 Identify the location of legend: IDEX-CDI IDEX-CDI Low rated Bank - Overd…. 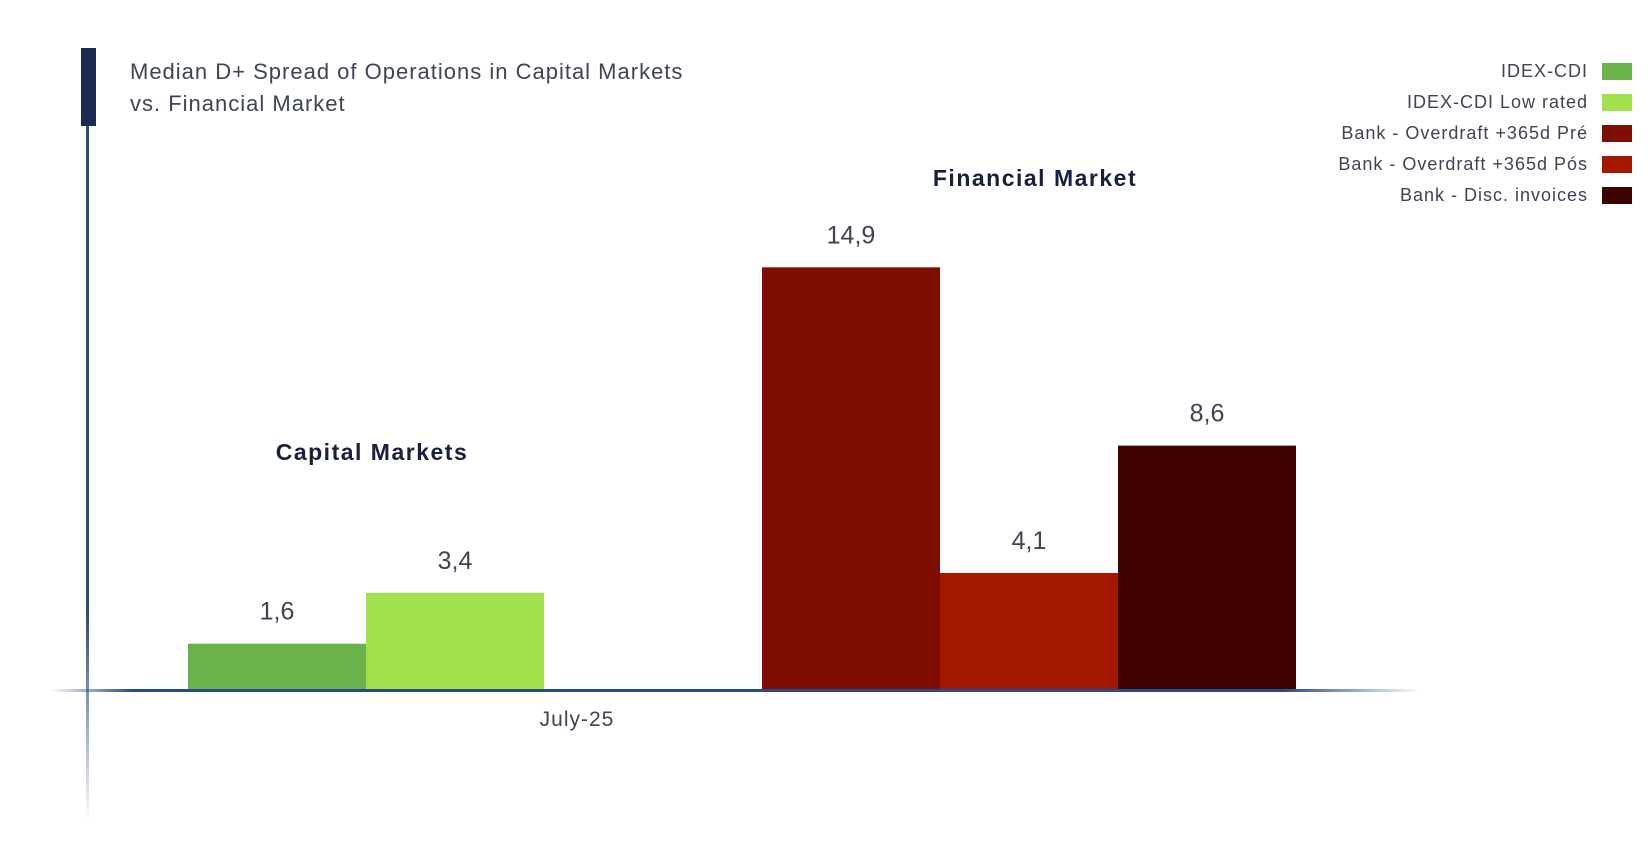
(1485, 133).